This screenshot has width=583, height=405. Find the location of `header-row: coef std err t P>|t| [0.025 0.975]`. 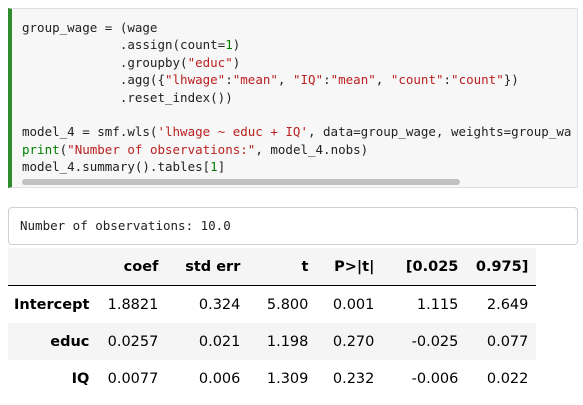

header-row: coef std err t P>|t| [0.025 0.975] is located at coordinates (272, 267).